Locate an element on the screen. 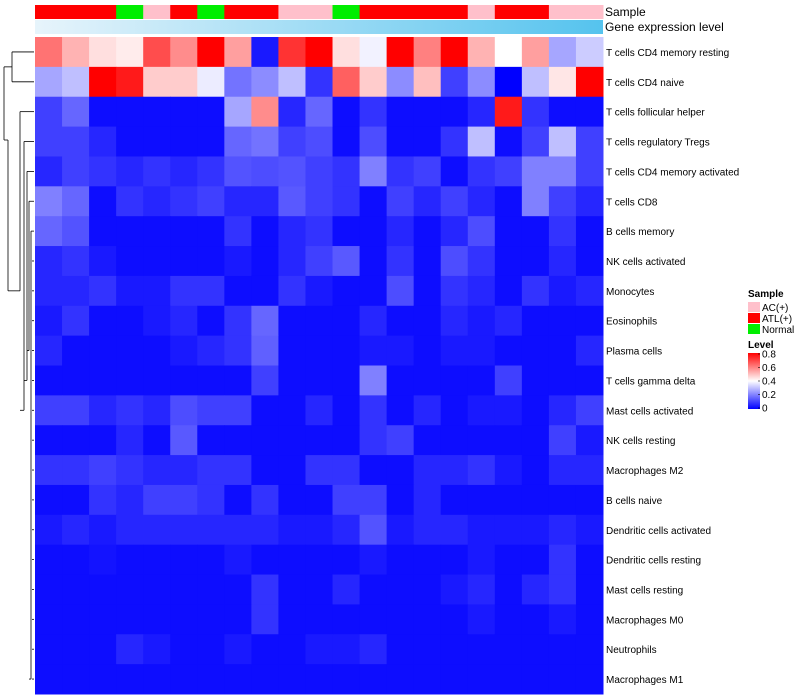  legend-tick-label: 0.4 is located at coordinates (769, 382).